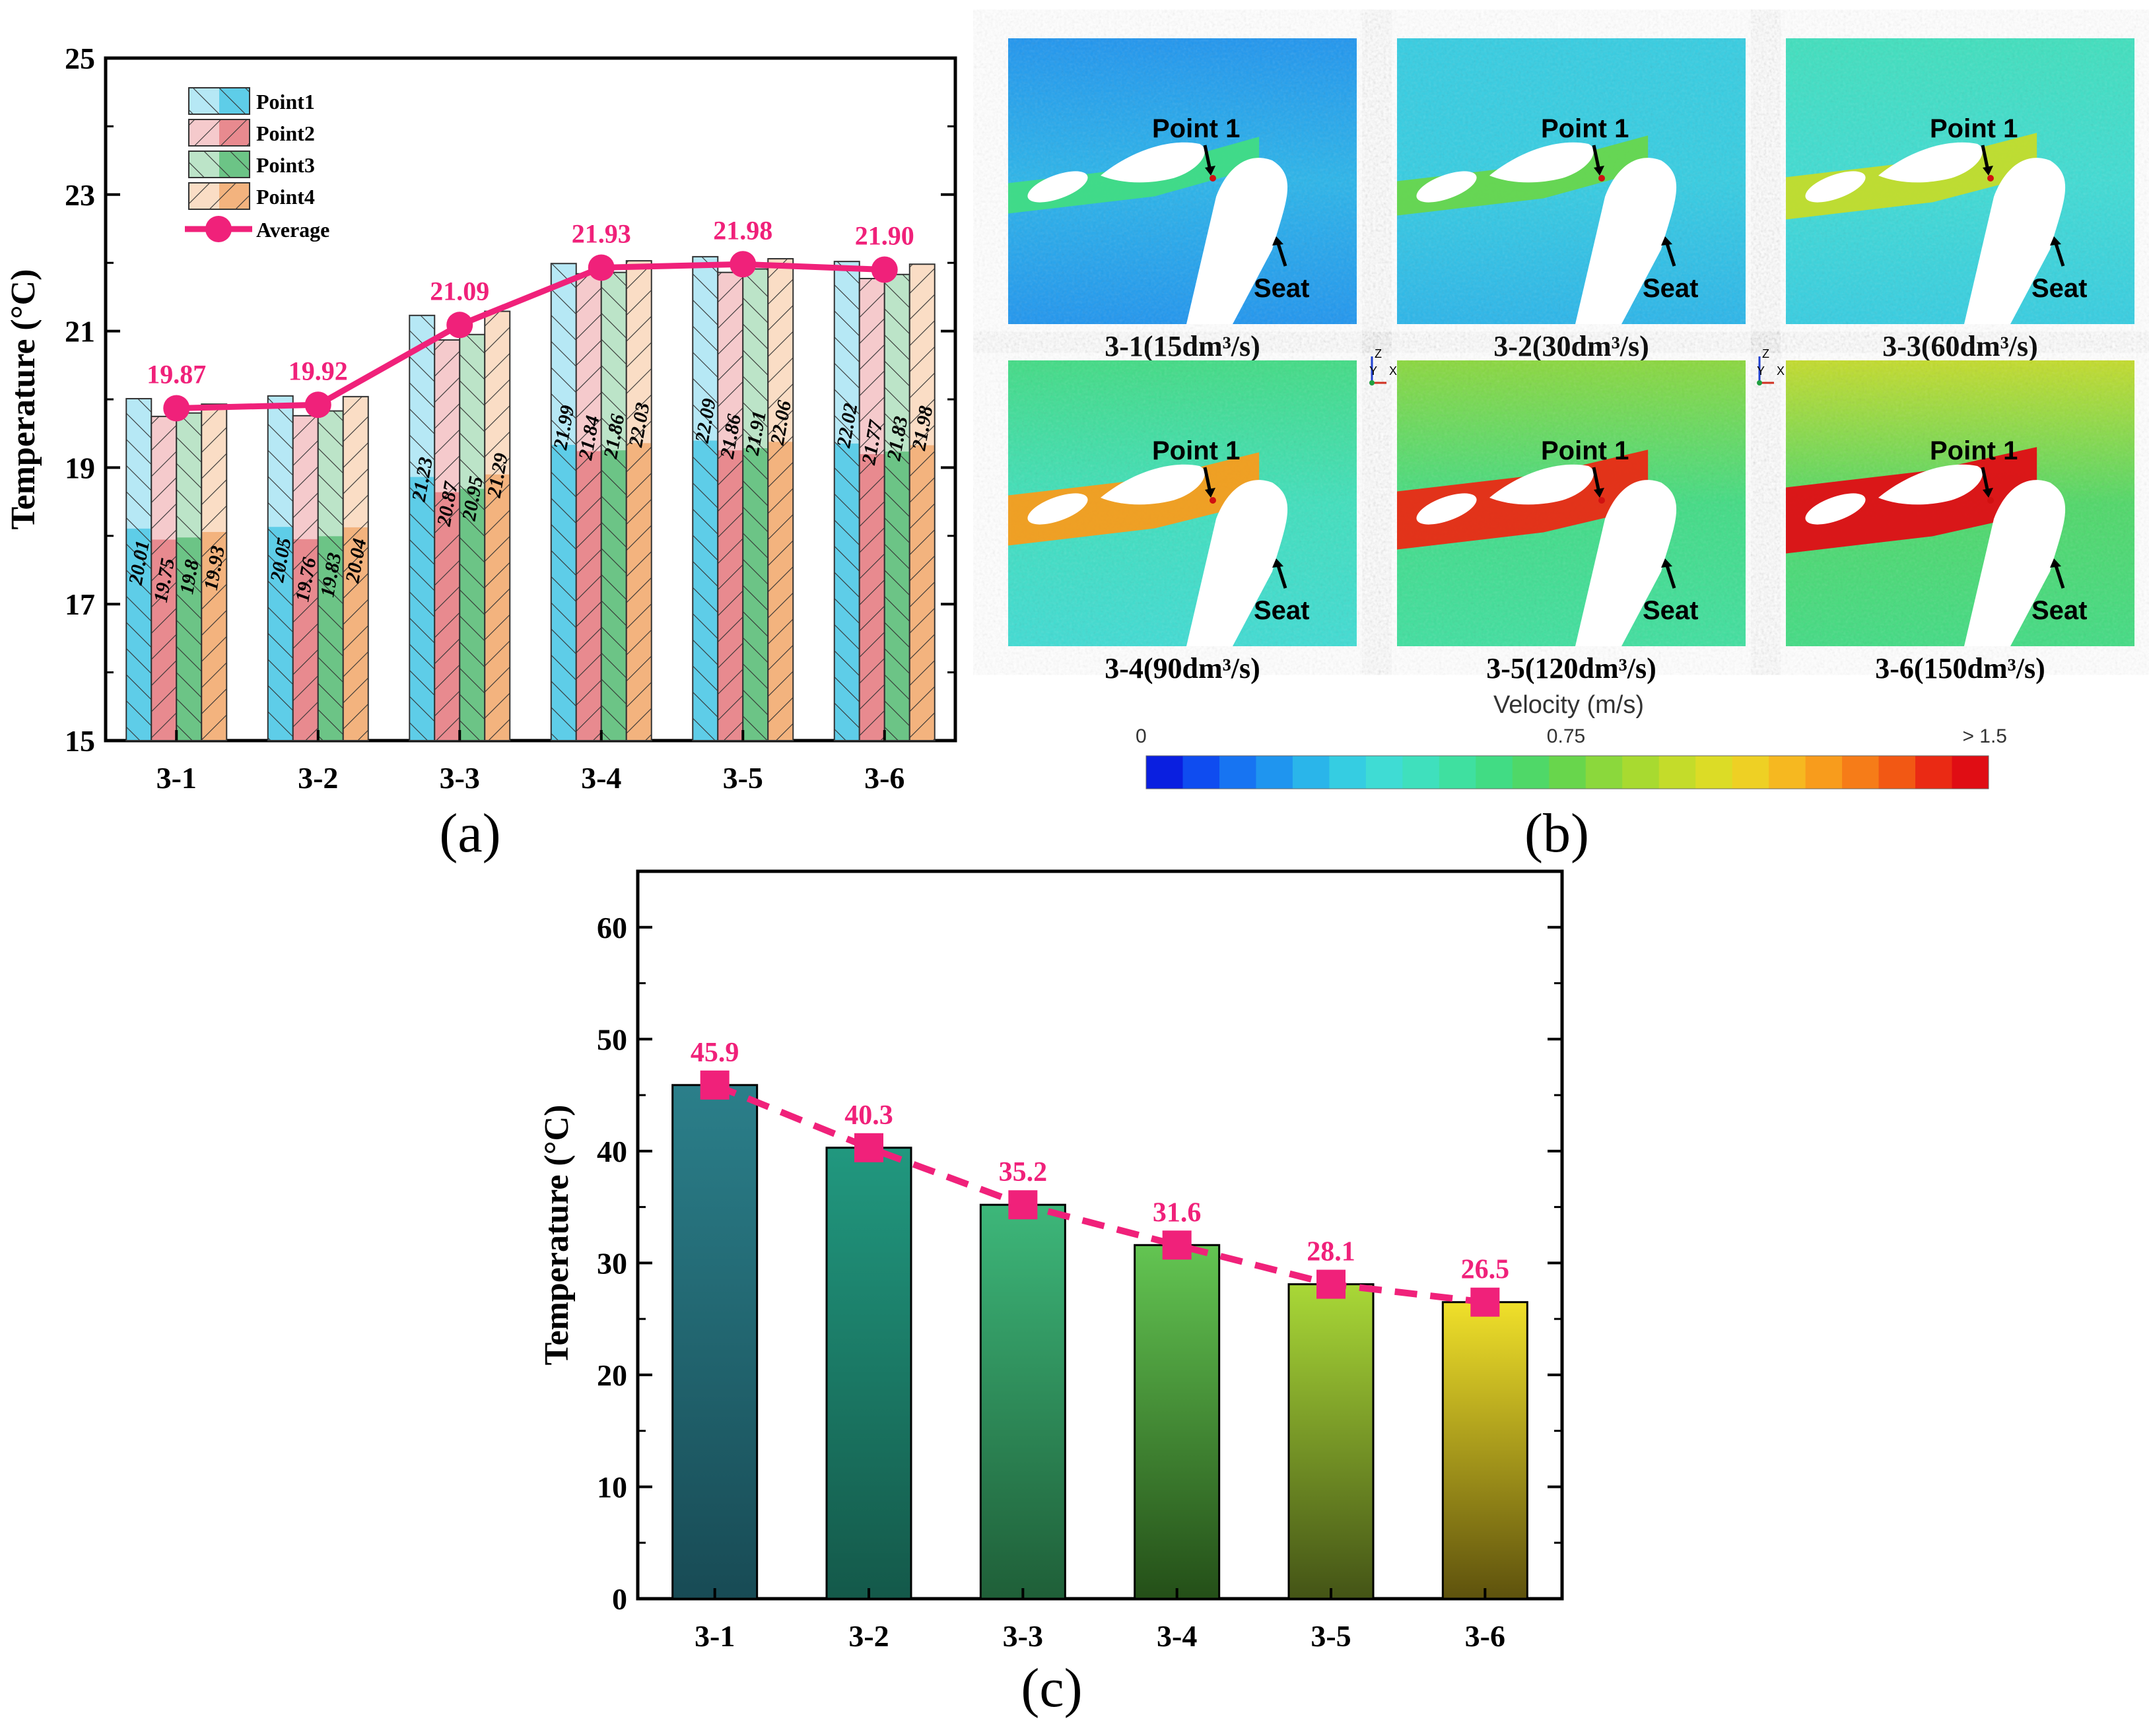  What do you see at coordinates (218, 229) in the screenshot?
I see `legend-average-marker` at bounding box center [218, 229].